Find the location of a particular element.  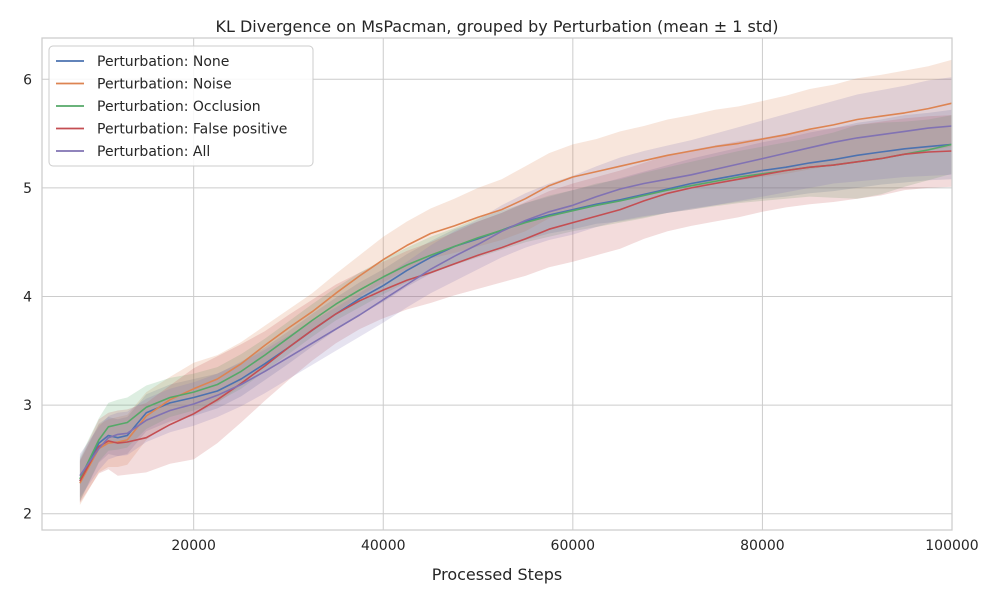

x-axis-ticks: 20000 40000 60000 80000 100000 is located at coordinates (574, 546).